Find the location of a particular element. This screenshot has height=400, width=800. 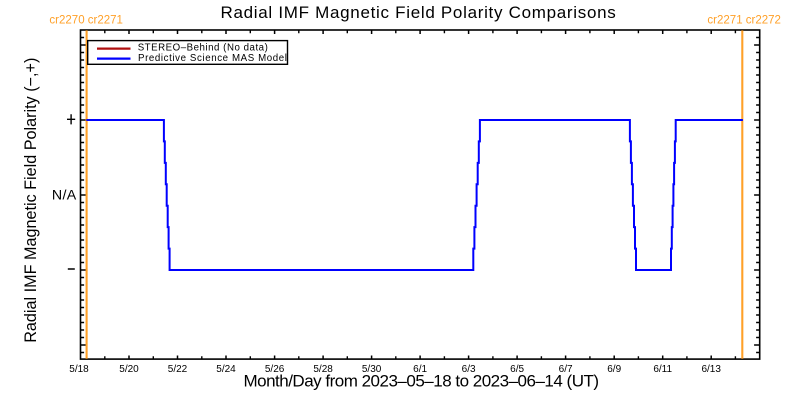

svg-text: 6/13 is located at coordinates (711, 369).